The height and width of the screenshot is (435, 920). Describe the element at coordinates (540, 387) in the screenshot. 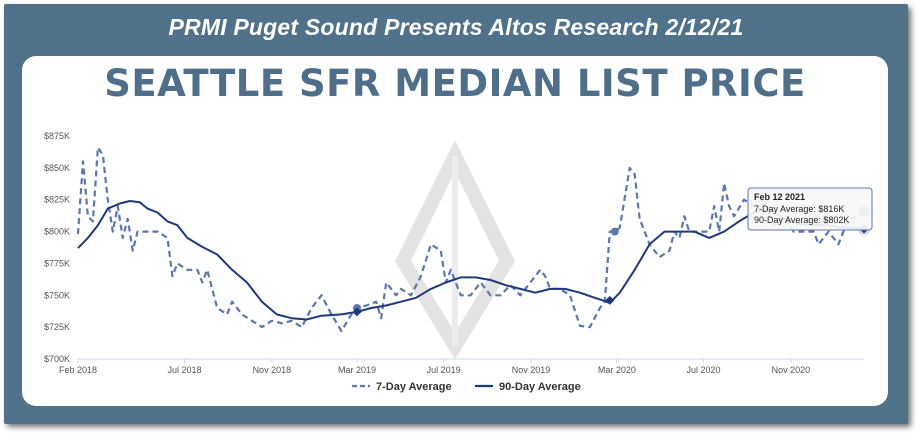

I see `legend-label: 90-Day Average` at that location.